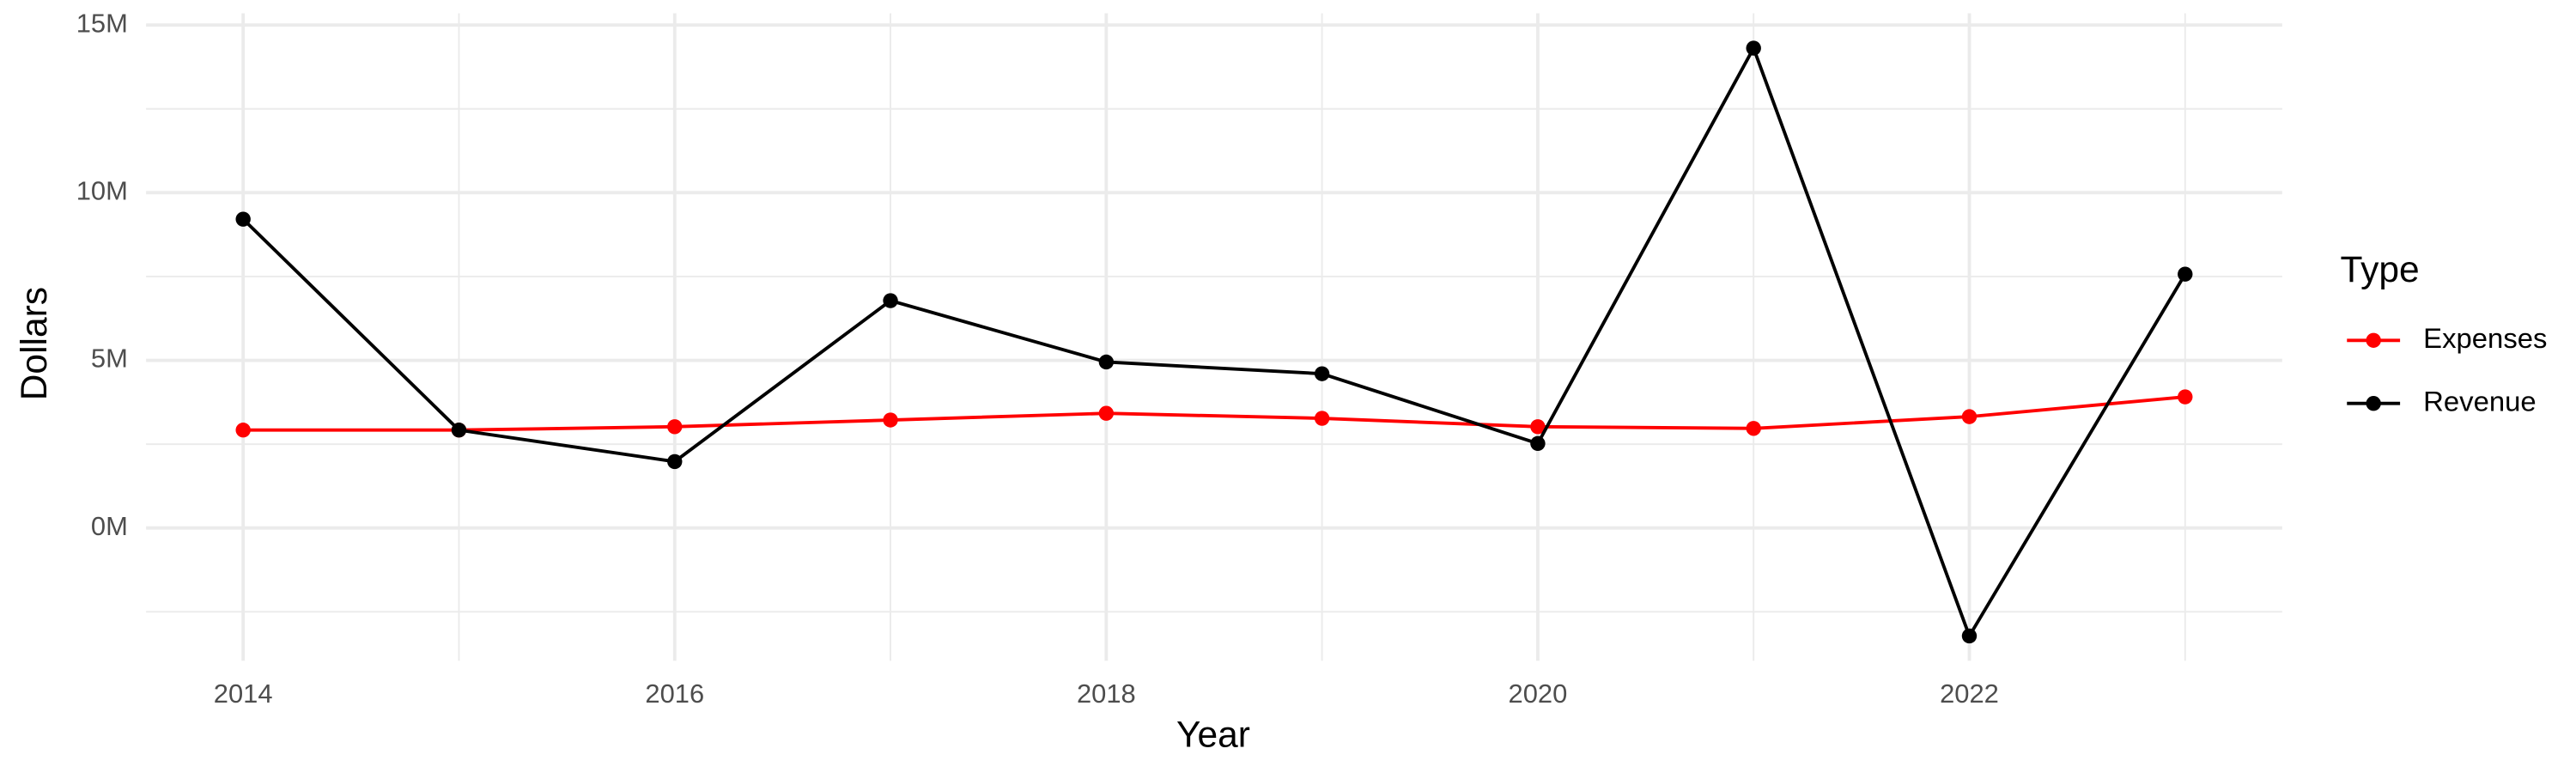  I want to click on y-tick-label: 5M, so click(109, 359).